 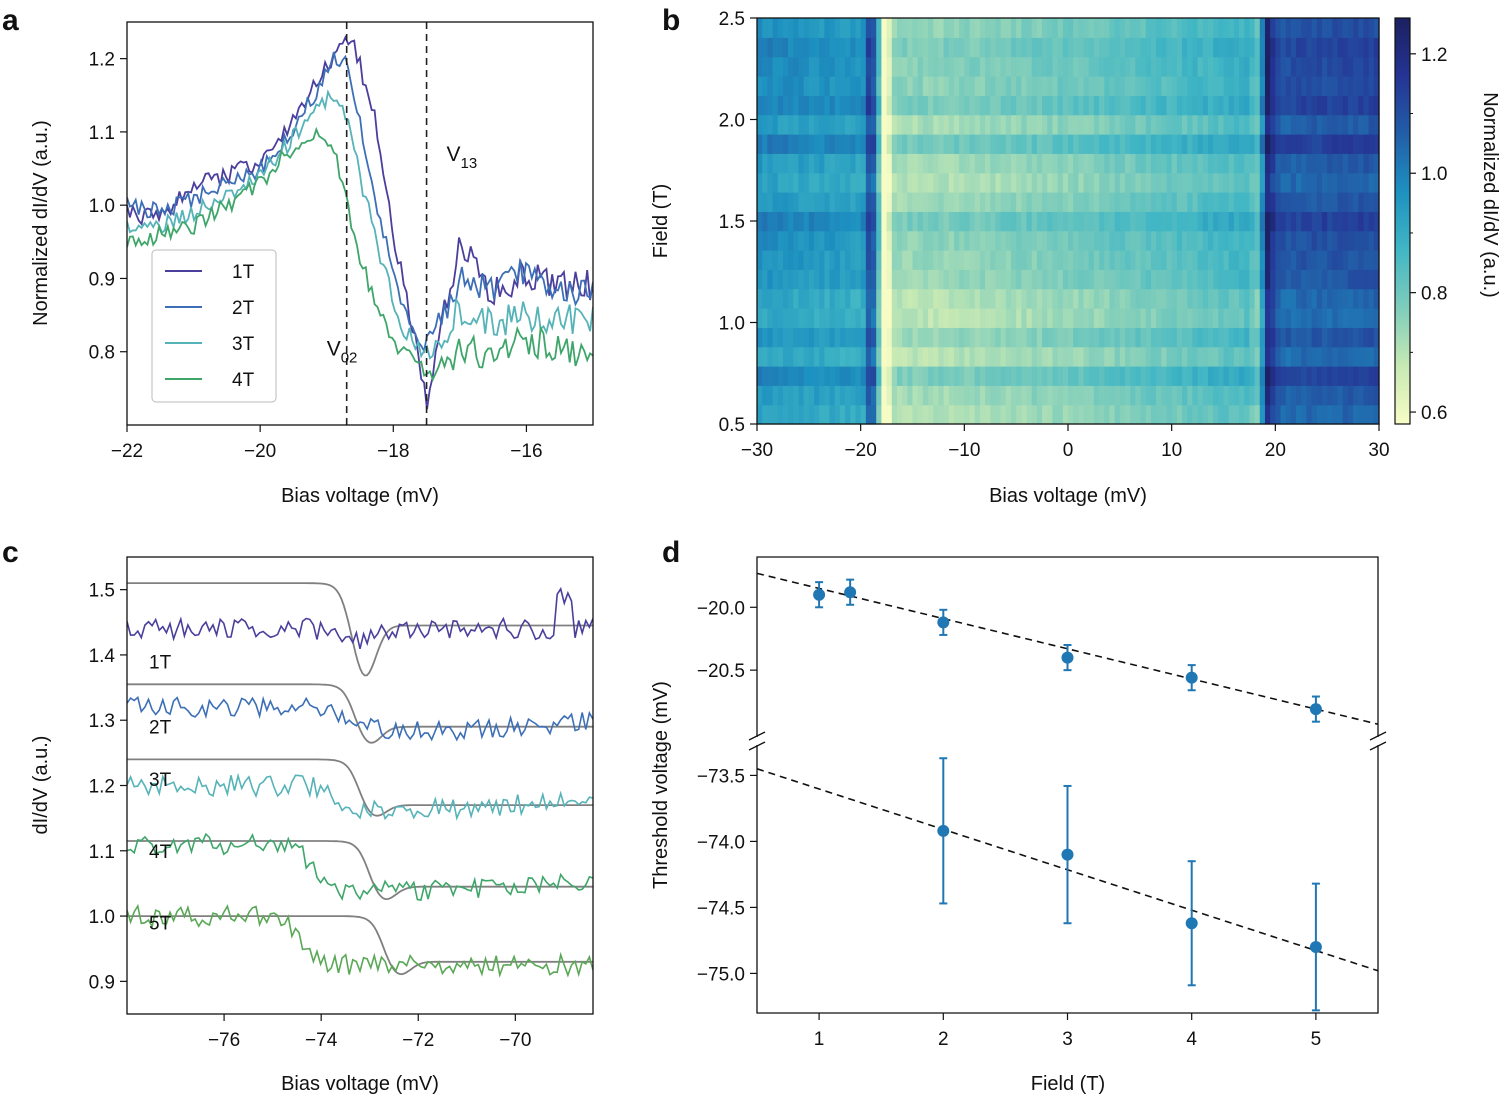 I want to click on panel-c-ytick-label: 1.4, so click(x=102, y=656).